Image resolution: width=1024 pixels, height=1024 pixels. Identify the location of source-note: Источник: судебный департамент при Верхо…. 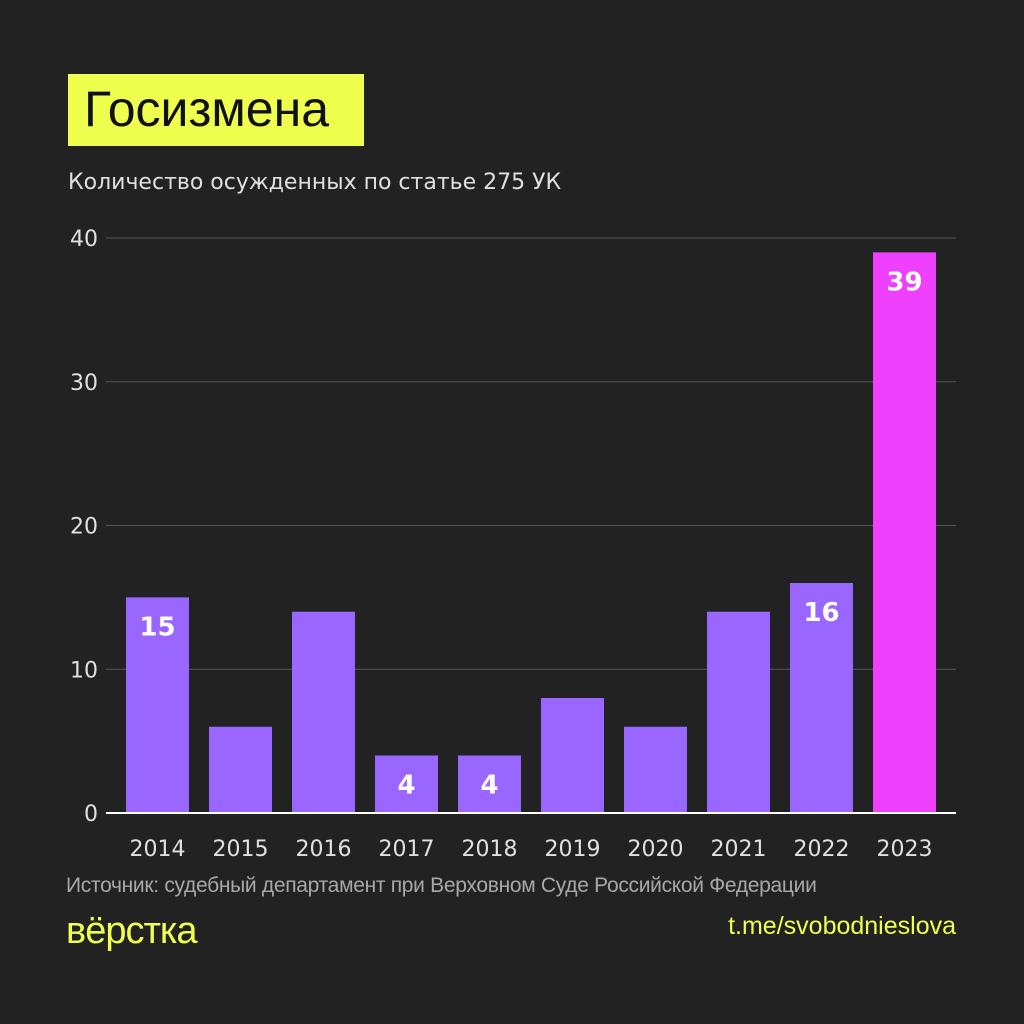
(441, 885).